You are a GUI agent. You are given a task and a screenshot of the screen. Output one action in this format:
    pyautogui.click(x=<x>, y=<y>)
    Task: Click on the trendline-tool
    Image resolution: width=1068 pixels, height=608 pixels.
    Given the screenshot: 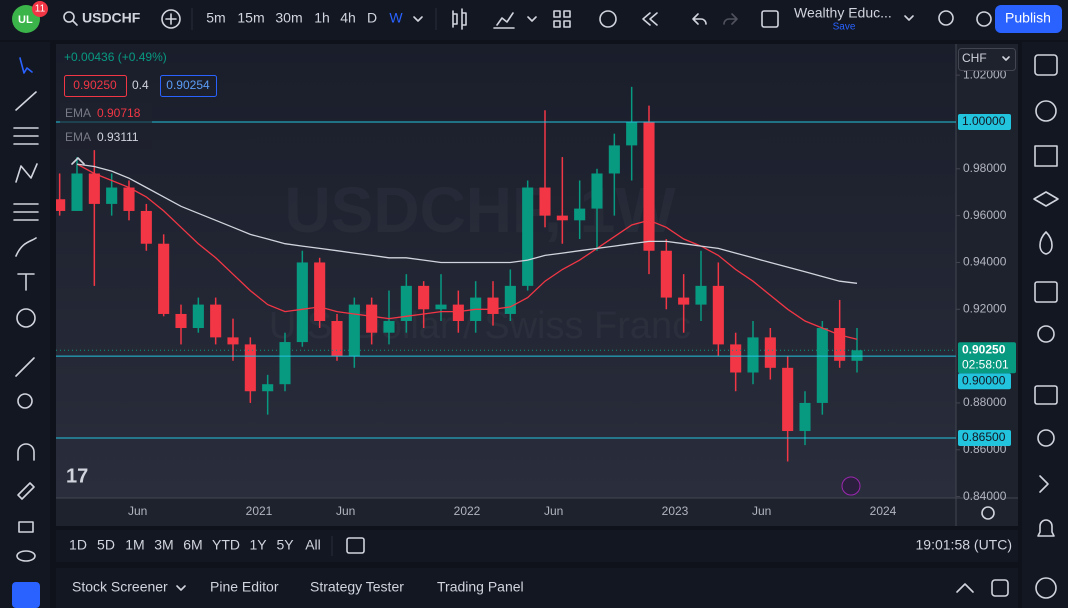 What is the action you would take?
    pyautogui.click(x=26, y=101)
    